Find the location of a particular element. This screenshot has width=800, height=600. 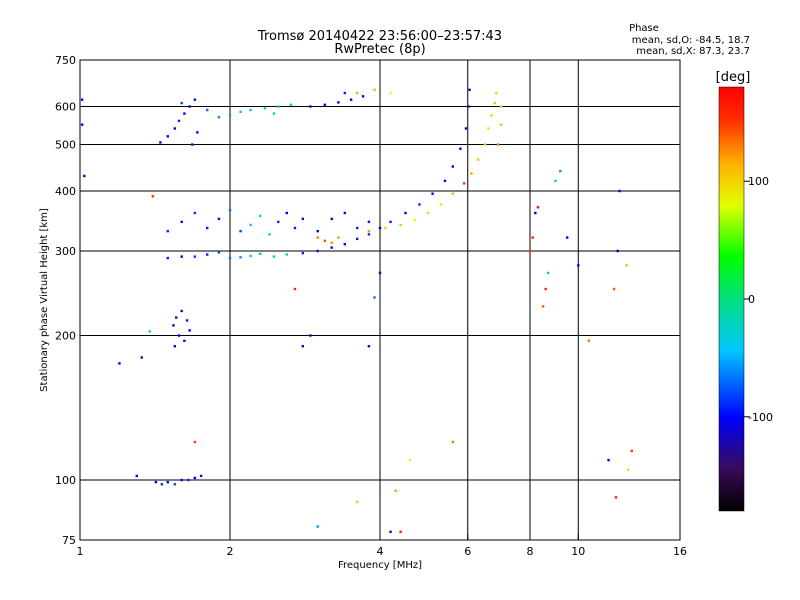

chart-subtitle: RwPretec (8p) is located at coordinates (379, 49).